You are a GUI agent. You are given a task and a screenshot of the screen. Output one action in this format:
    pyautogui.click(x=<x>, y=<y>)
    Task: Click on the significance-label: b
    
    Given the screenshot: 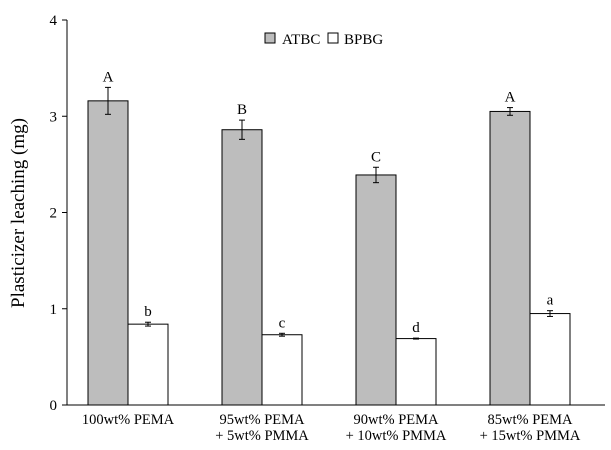 What is the action you would take?
    pyautogui.click(x=148, y=312)
    